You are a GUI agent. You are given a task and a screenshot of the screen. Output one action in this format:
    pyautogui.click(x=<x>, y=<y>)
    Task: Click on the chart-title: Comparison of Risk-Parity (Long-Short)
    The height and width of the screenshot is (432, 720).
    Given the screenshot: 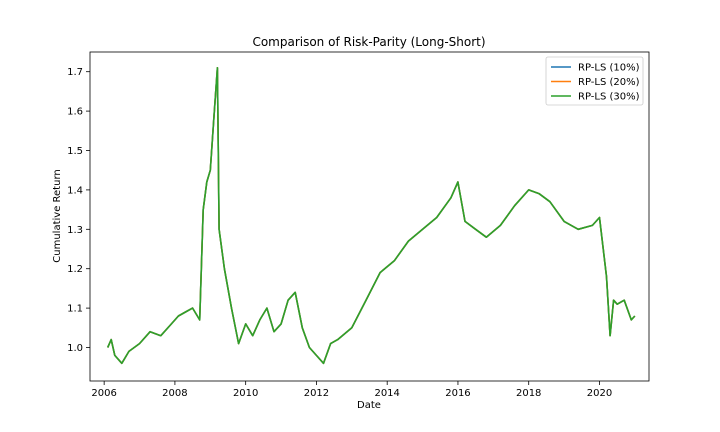 What is the action you would take?
    pyautogui.click(x=368, y=42)
    